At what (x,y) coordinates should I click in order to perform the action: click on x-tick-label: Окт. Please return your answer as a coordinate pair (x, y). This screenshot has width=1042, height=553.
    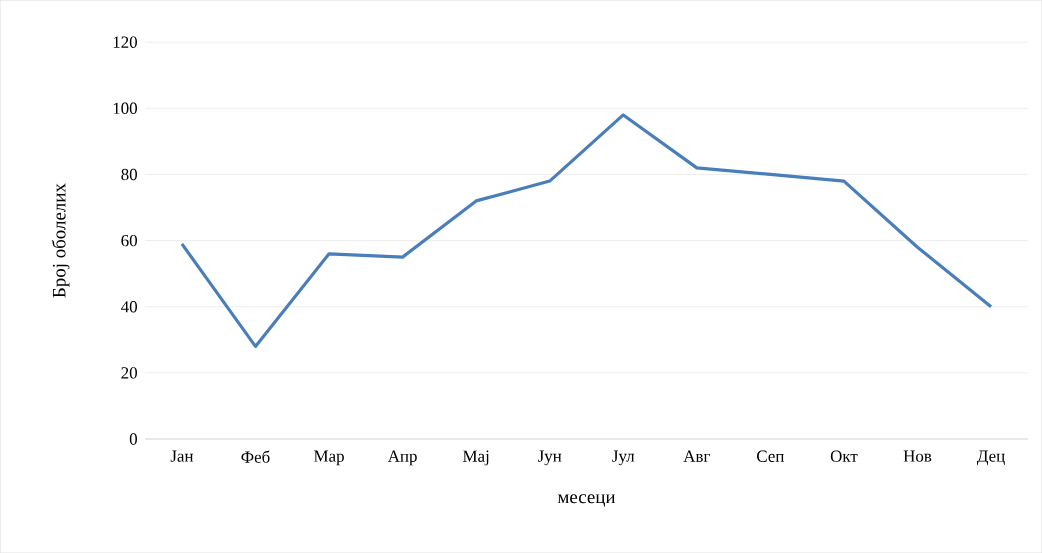
    Looking at the image, I should click on (844, 456).